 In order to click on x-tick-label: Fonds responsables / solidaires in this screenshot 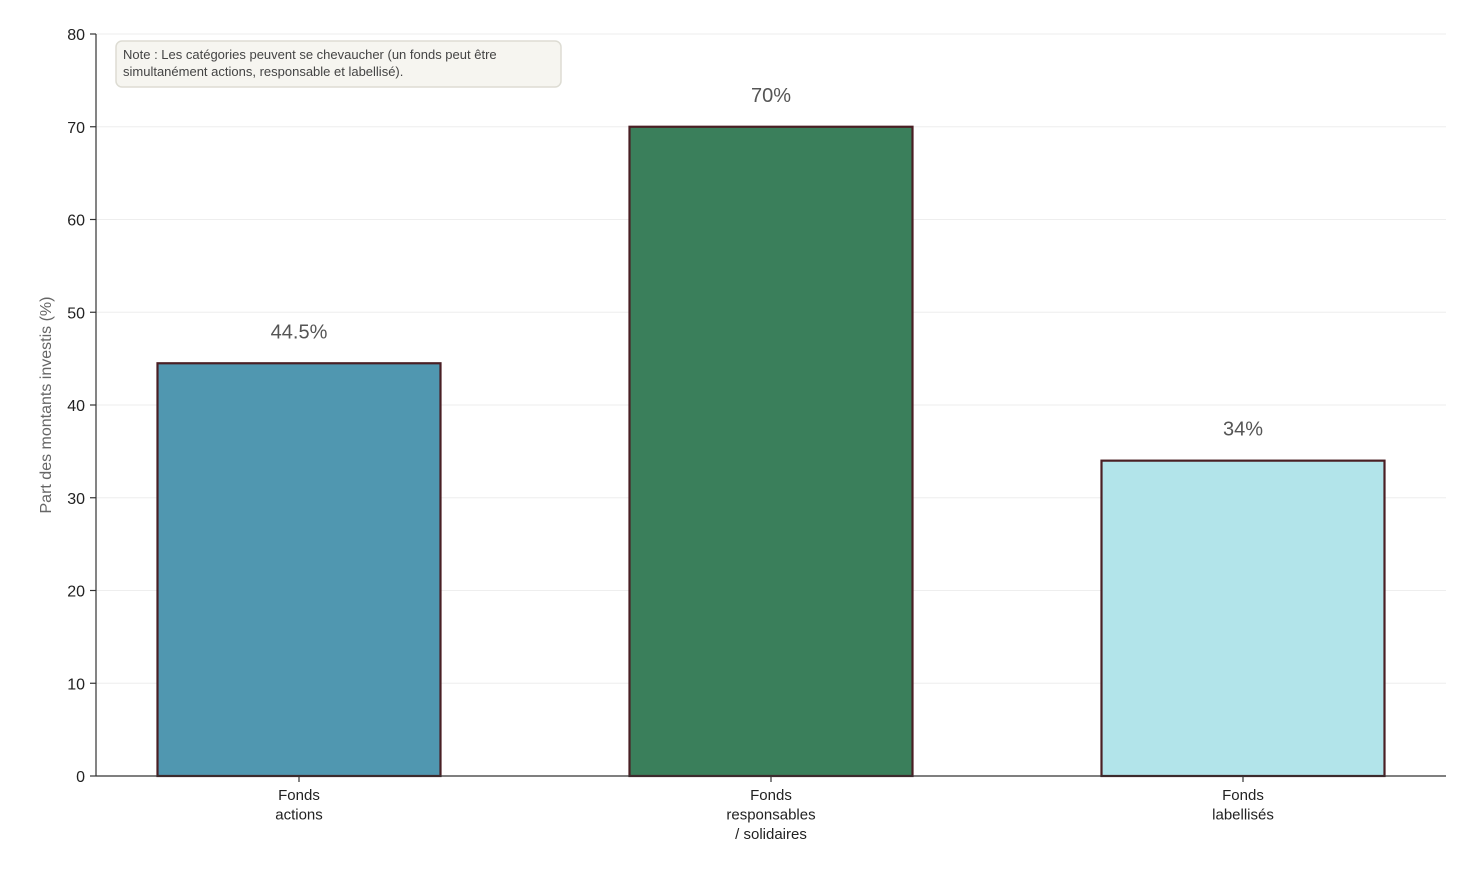, I will do `click(770, 815)`.